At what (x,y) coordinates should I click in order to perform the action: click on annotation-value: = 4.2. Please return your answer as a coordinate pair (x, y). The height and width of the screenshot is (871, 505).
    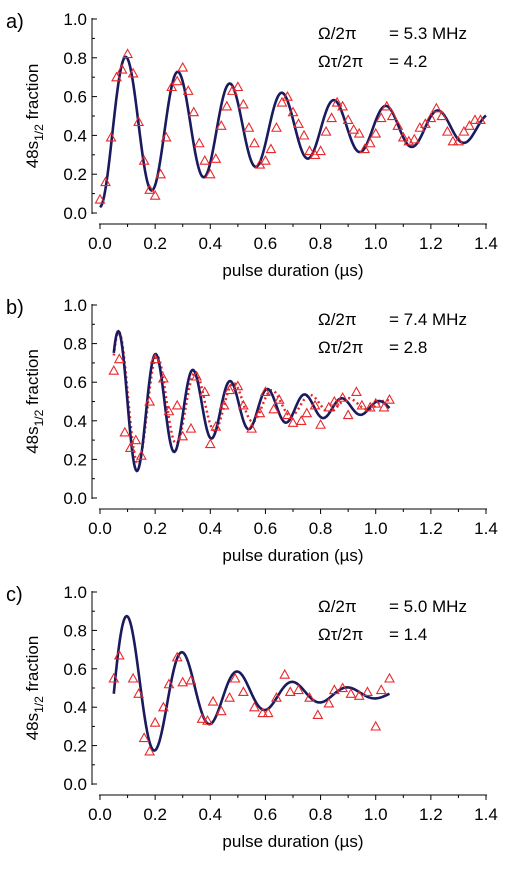
    Looking at the image, I should click on (408, 61).